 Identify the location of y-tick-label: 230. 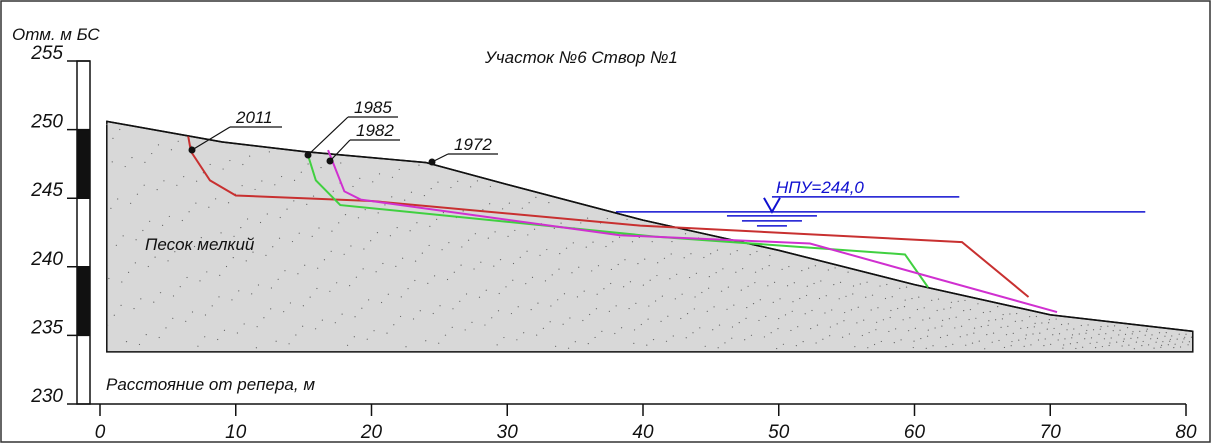
(46, 396).